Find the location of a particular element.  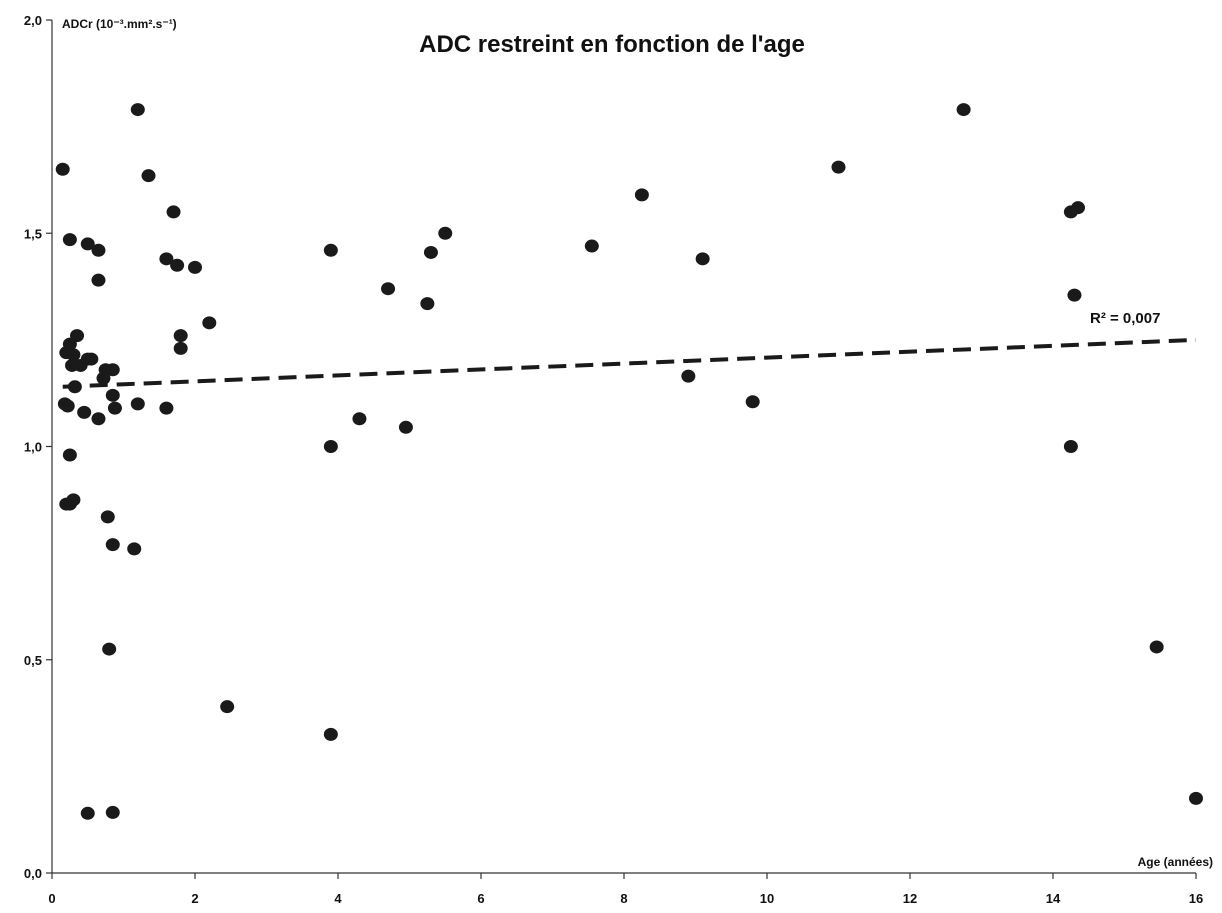

x-tick-label: 10 is located at coordinates (767, 898).